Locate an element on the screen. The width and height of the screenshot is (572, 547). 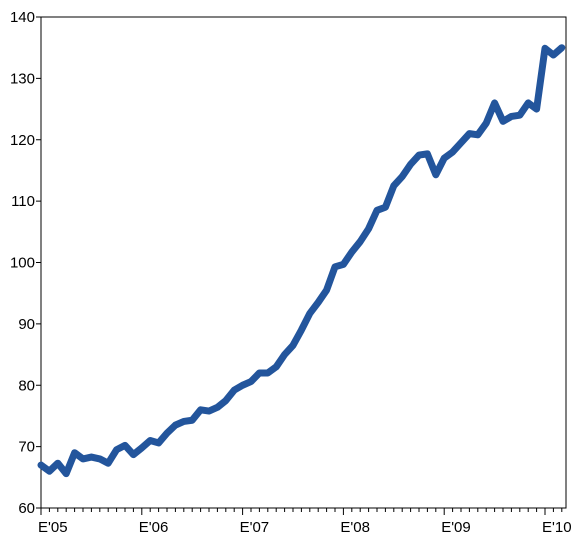
x-tick-label: E'06 is located at coordinates (154, 527).